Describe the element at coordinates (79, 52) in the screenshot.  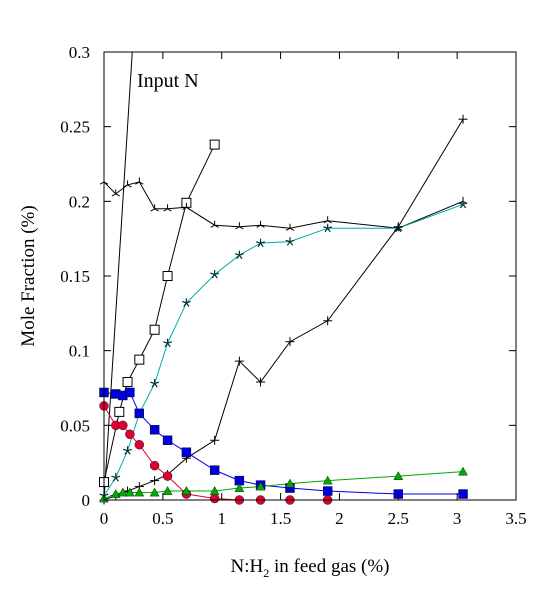
I see `y-tick-label-6: 0.3` at that location.